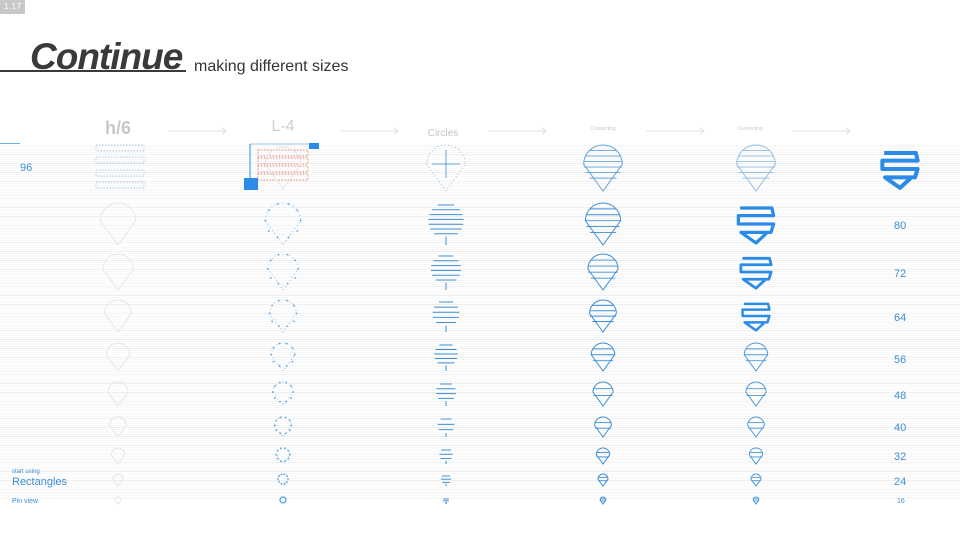 The image size is (960, 540). What do you see at coordinates (12, 7) in the screenshot?
I see `slide-number: 1.17` at bounding box center [12, 7].